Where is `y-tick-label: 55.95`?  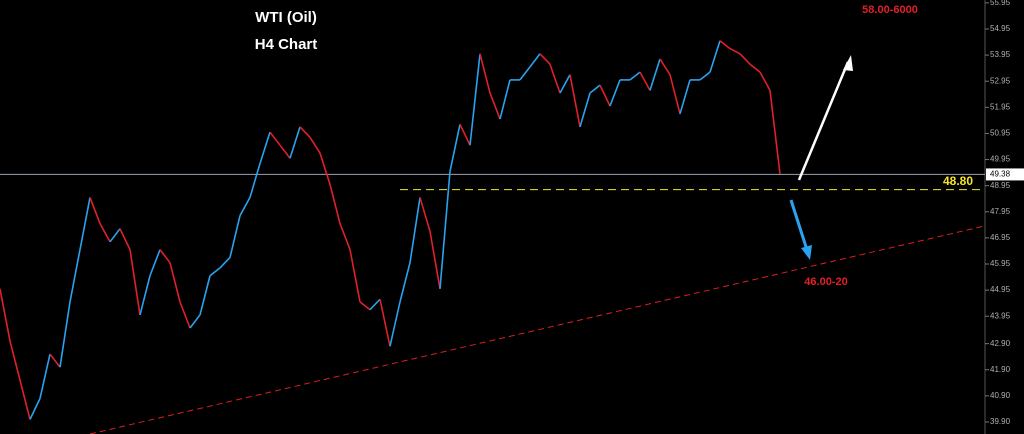 y-tick-label: 55.95 is located at coordinates (1000, 3).